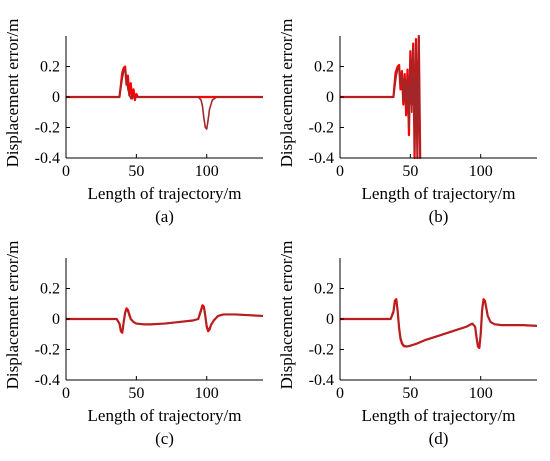 The image size is (550, 461). I want to click on panel-label: (d), so click(439, 438).